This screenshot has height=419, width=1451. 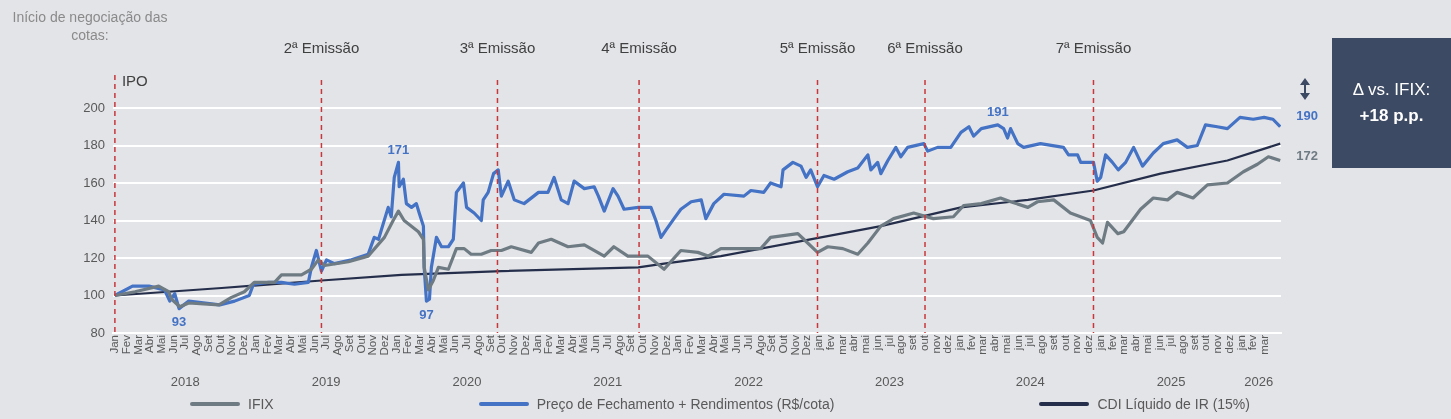 What do you see at coordinates (889, 382) in the screenshot?
I see `x2-tick-label: 2023` at bounding box center [889, 382].